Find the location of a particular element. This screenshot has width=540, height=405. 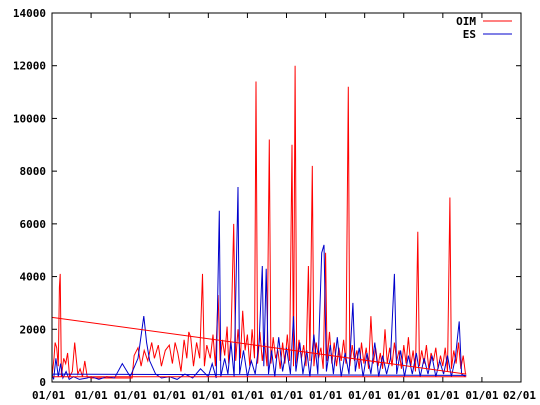

x-tick-label-4: 01/01 is located at coordinates (208, 395).